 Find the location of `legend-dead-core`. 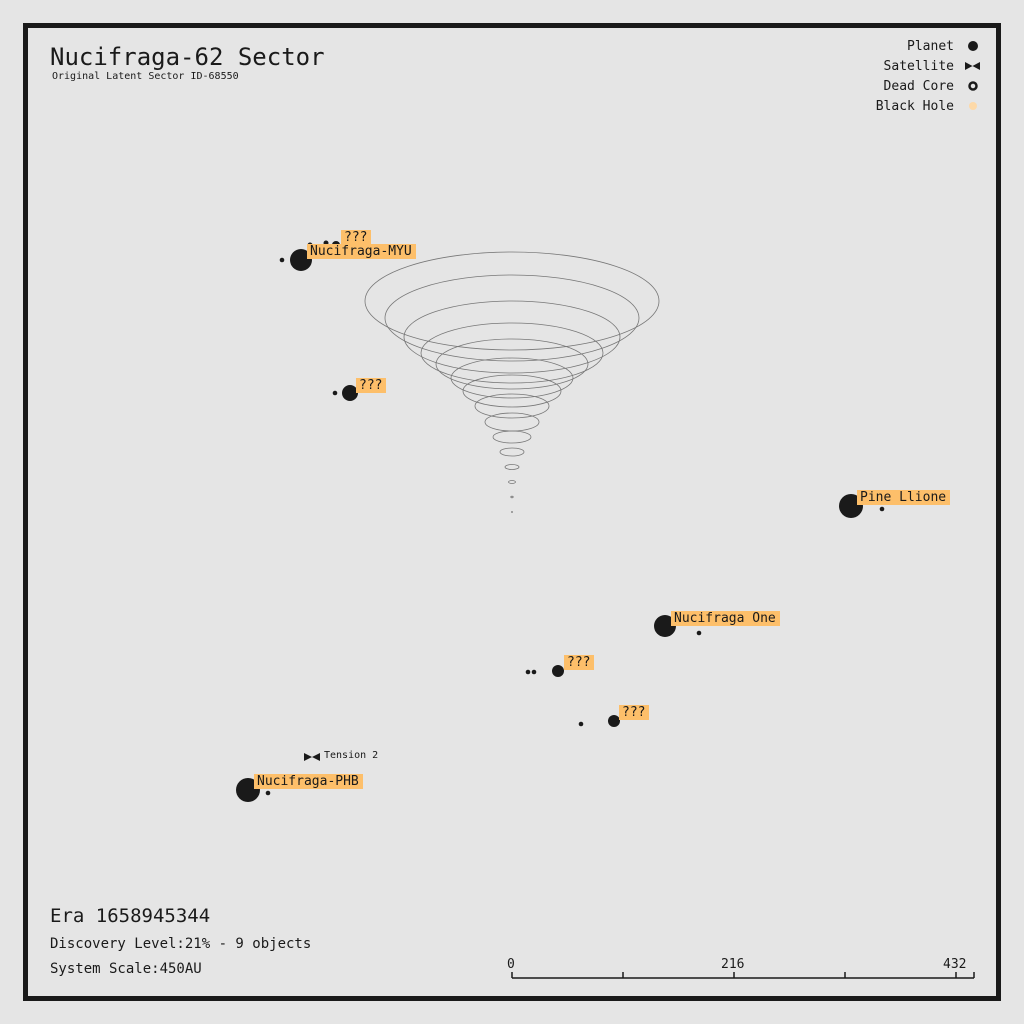

legend-dead-core is located at coordinates (973, 86).